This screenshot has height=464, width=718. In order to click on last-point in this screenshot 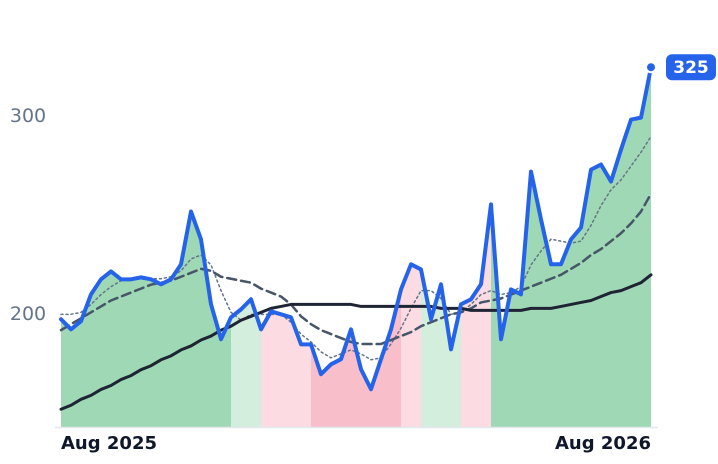, I will do `click(651, 67)`.